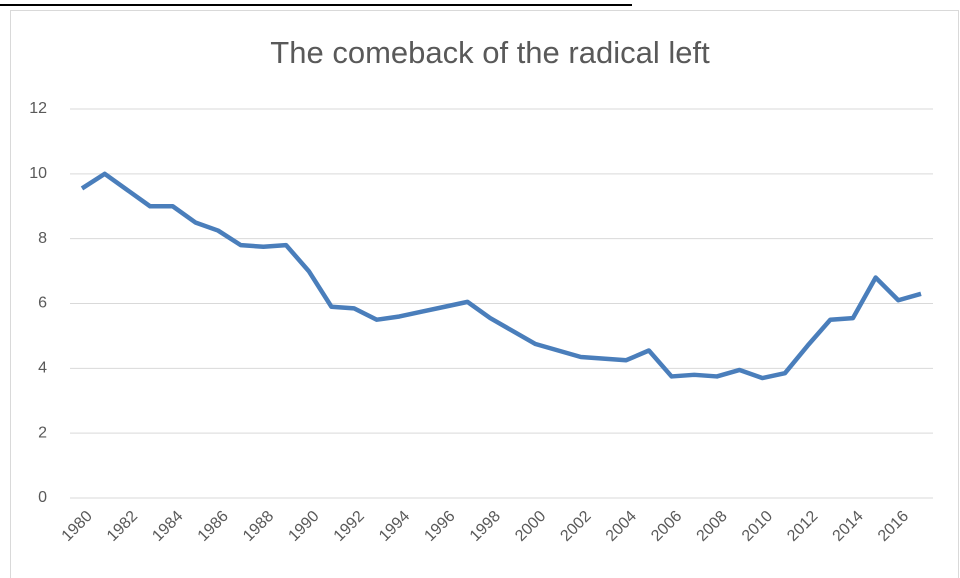 This screenshot has width=960, height=578. I want to click on x-tick-label: 2014, so click(848, 526).